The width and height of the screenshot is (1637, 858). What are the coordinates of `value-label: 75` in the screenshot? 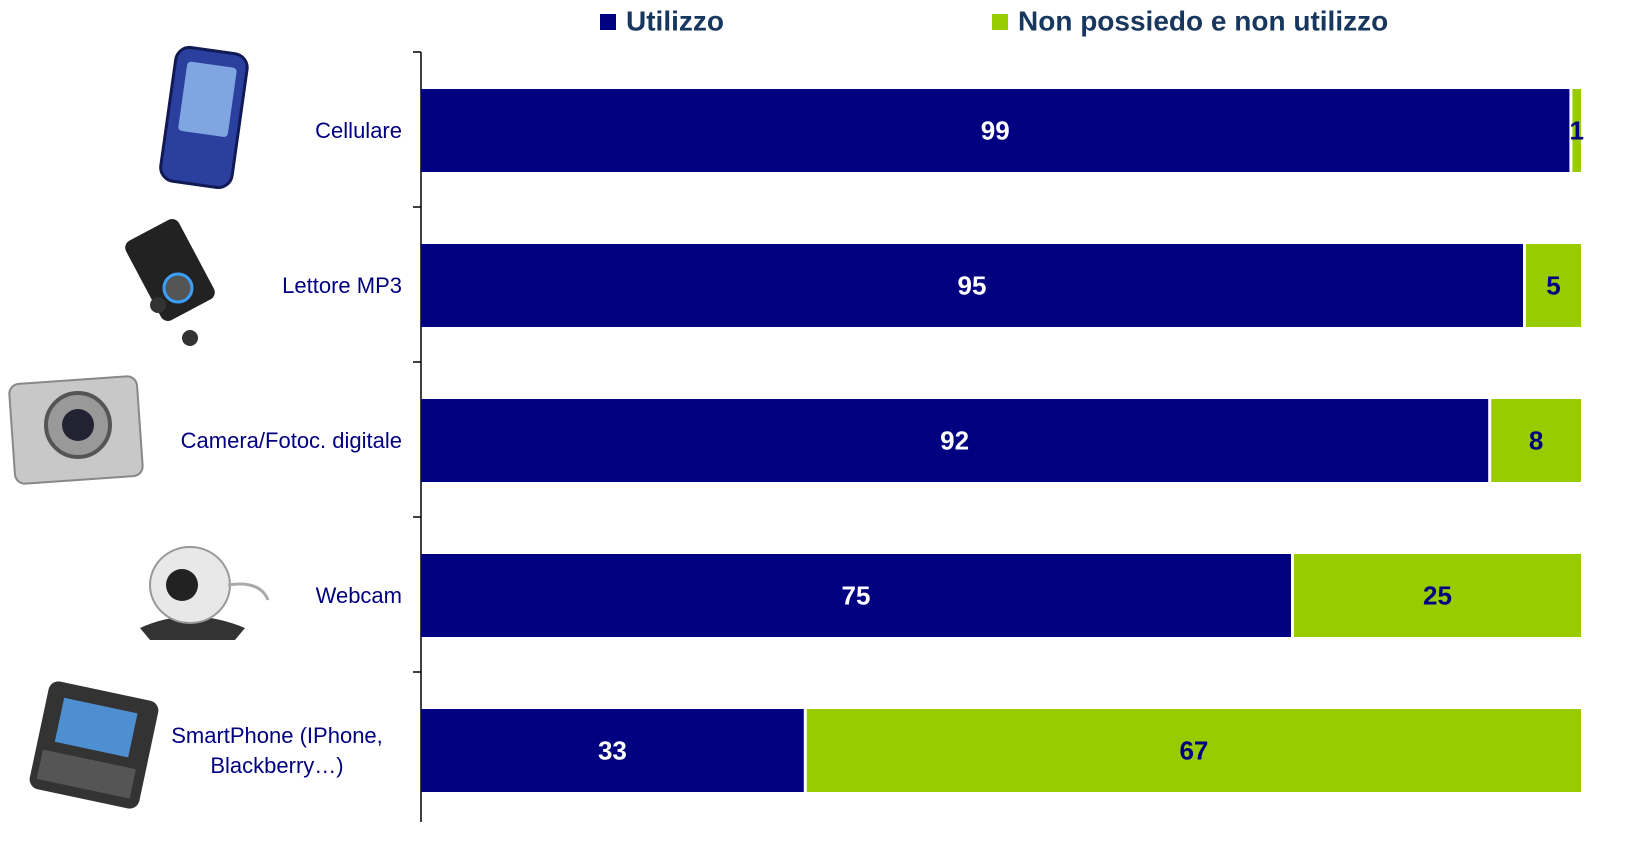 It's located at (856, 595).